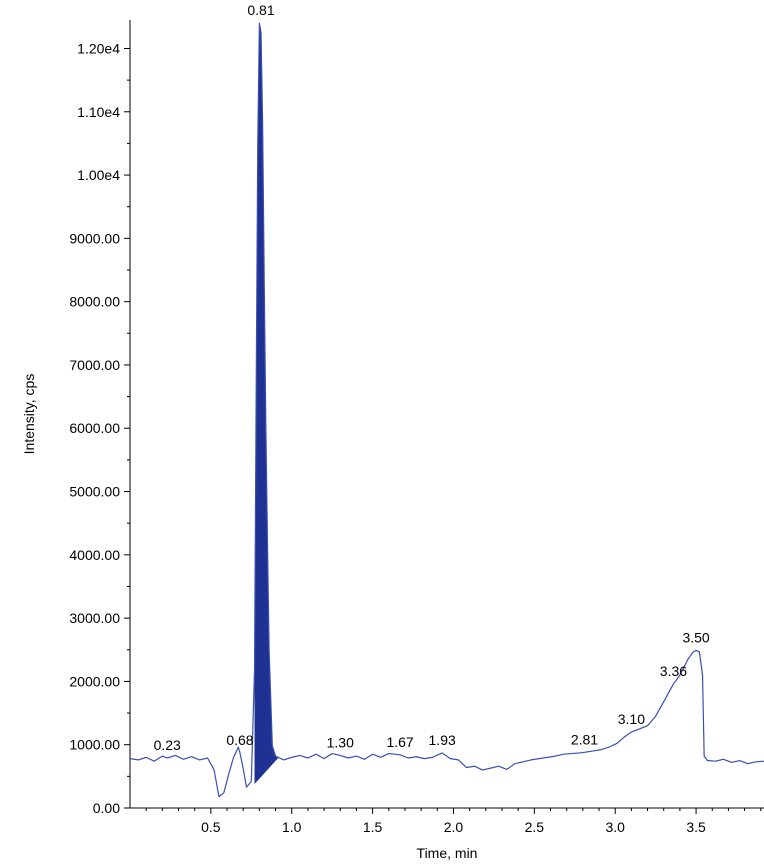 Image resolution: width=764 pixels, height=866 pixels. What do you see at coordinates (447, 853) in the screenshot?
I see `x-axis-title: Time, min` at bounding box center [447, 853].